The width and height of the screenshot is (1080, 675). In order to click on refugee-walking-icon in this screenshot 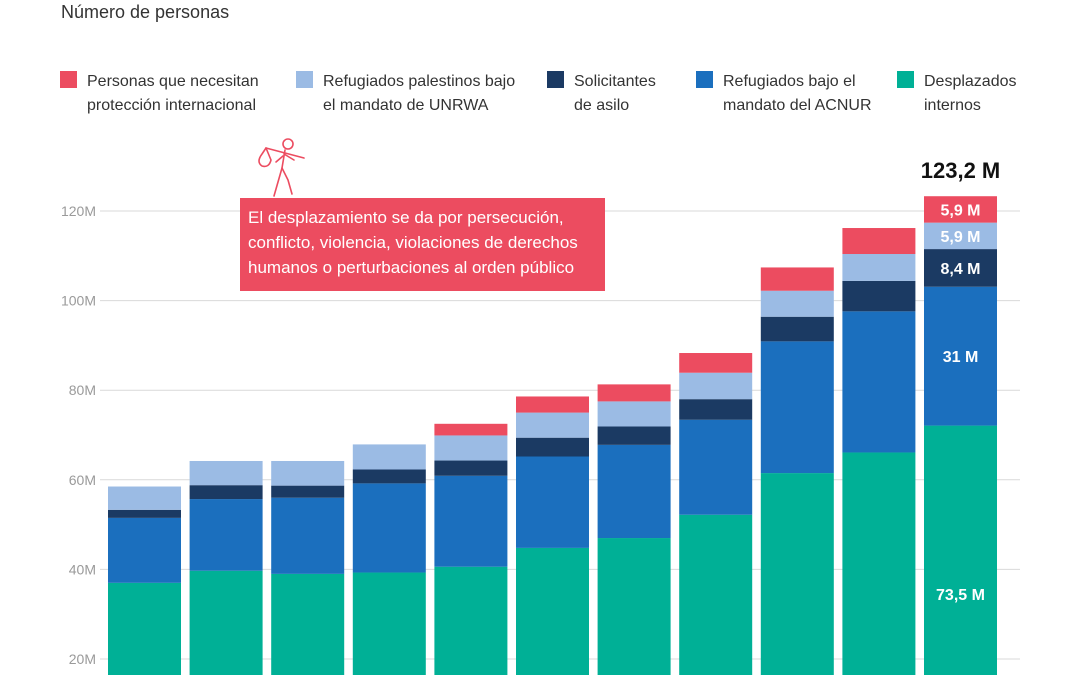, I will do `click(281, 168)`.